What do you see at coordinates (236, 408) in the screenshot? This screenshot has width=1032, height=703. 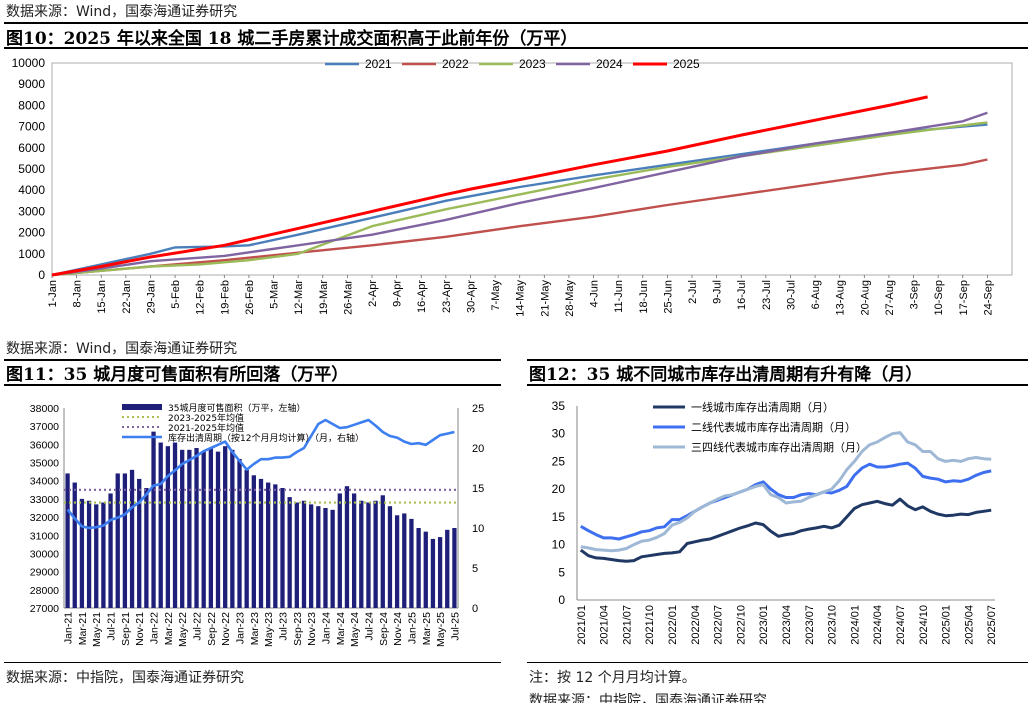 I see `legend-label: 35城月度可售面积（万平，左轴）` at bounding box center [236, 408].